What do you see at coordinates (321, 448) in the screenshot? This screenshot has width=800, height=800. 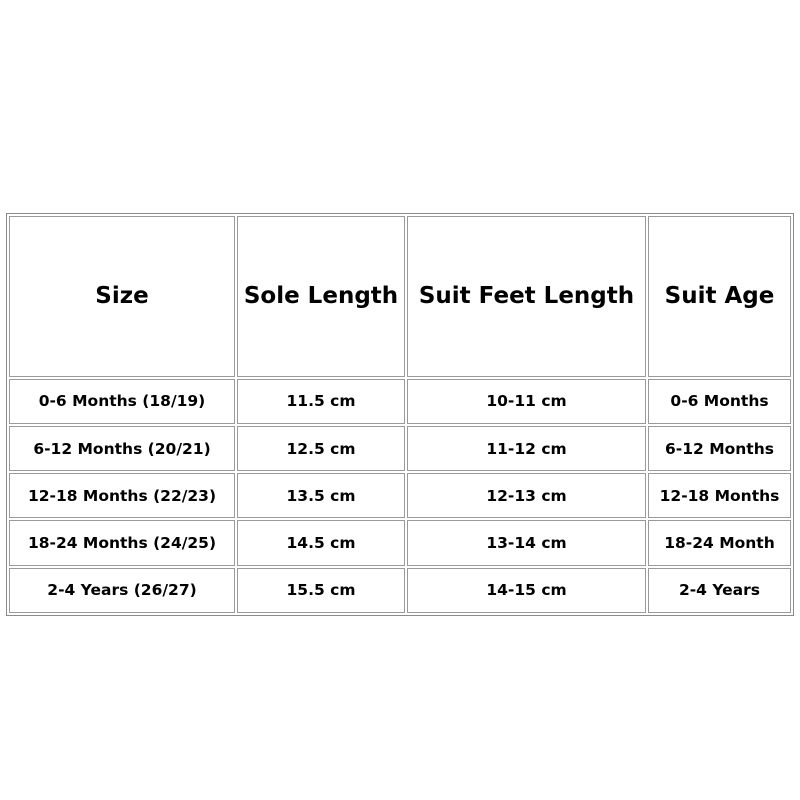 I see `cell-sole-length: 12.5 cm` at bounding box center [321, 448].